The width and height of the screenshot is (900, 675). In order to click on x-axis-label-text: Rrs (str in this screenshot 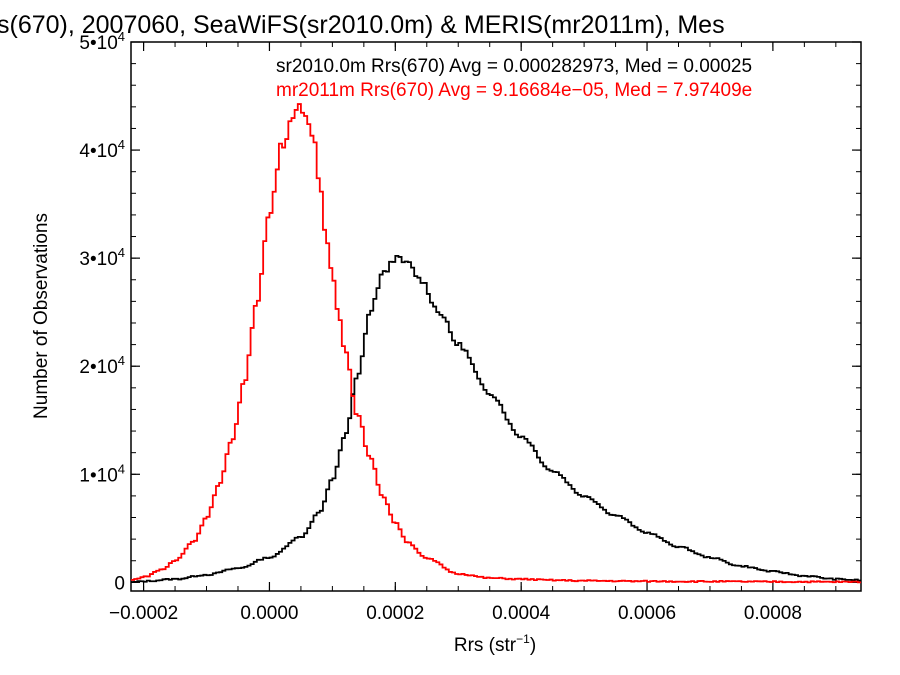, I will do `click(485, 645)`.